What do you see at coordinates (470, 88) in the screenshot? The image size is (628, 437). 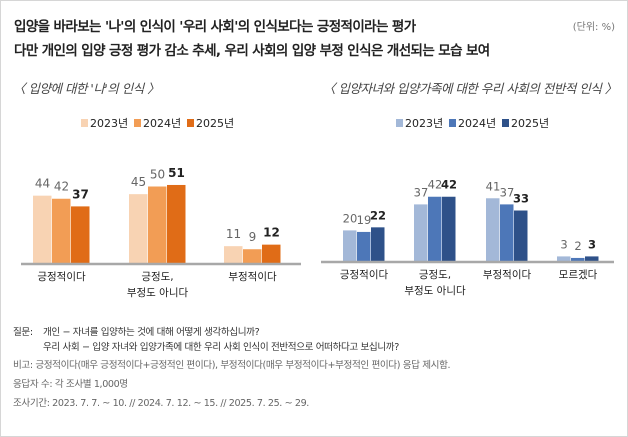 I see `right-chart-title: 〈 입양자녀와 입양가족에 대한 우리 사회의 전반적 인식 〉` at bounding box center [470, 88].